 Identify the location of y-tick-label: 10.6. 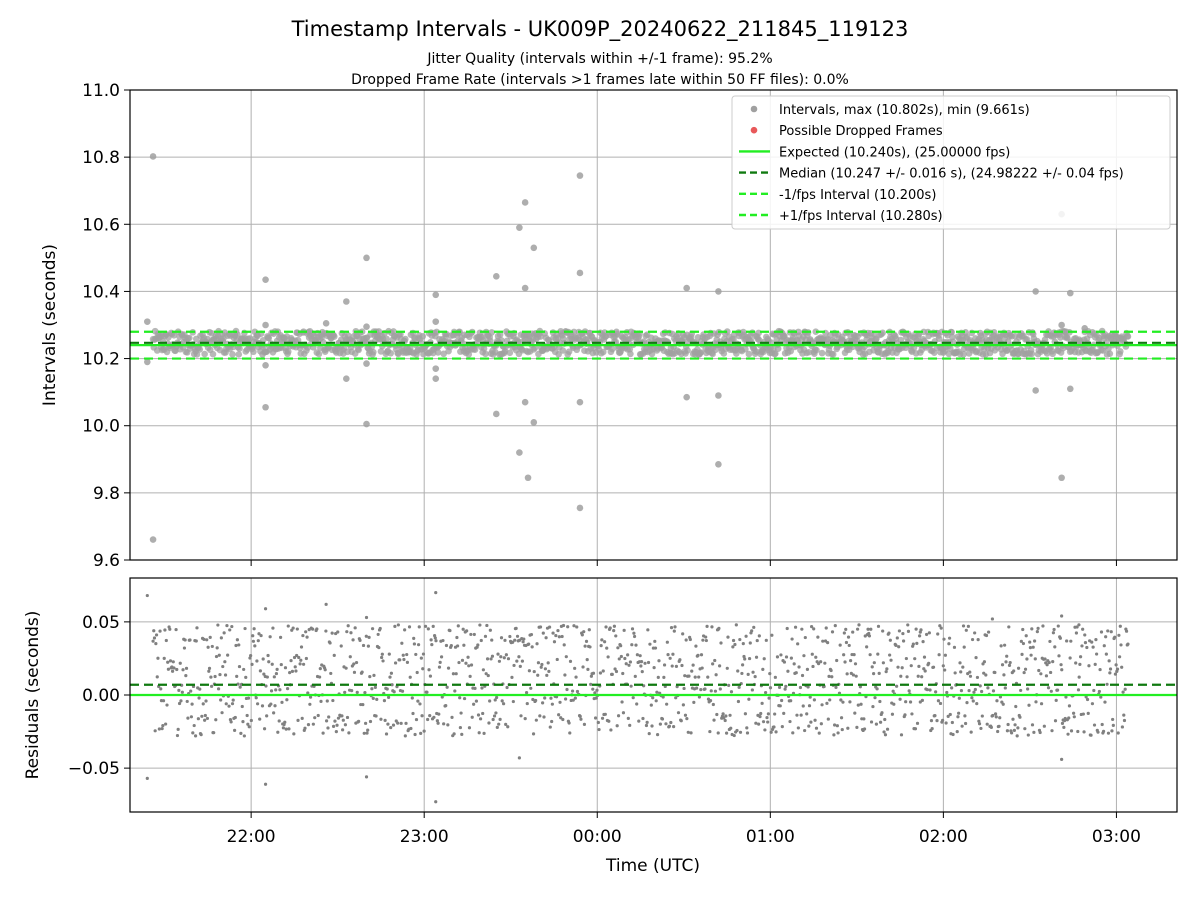
(101, 225).